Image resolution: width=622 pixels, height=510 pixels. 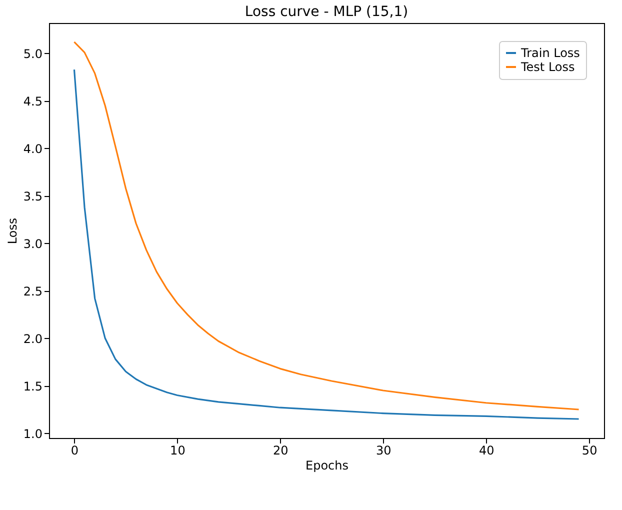 What do you see at coordinates (32, 433) in the screenshot?
I see `y-tick-label: 1.0` at bounding box center [32, 433].